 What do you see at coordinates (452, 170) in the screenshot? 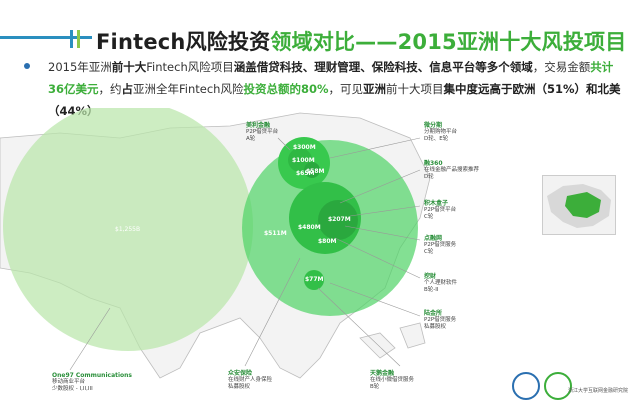
I see `company-label-rong360: 融360 在线金融产品搜索推荐 D轮` at bounding box center [452, 170].